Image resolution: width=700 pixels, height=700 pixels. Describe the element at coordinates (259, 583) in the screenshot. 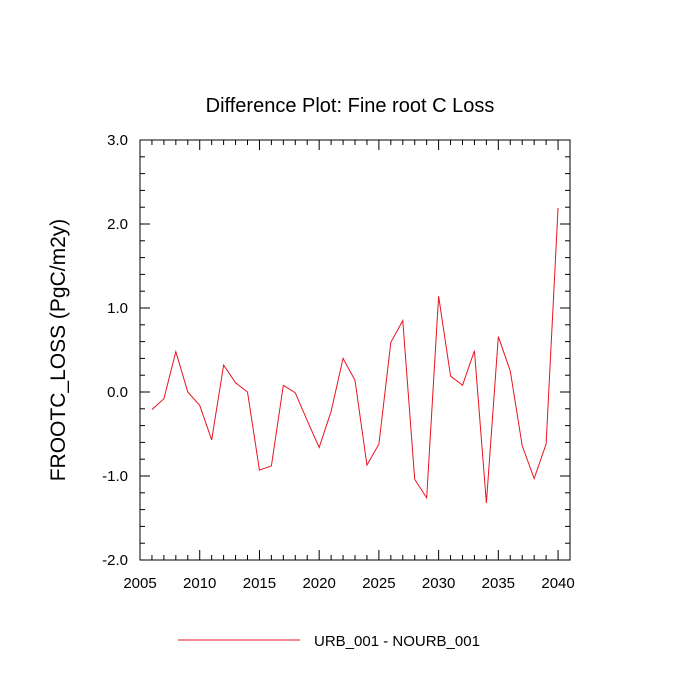

I see `x-tick-label: 2015` at that location.